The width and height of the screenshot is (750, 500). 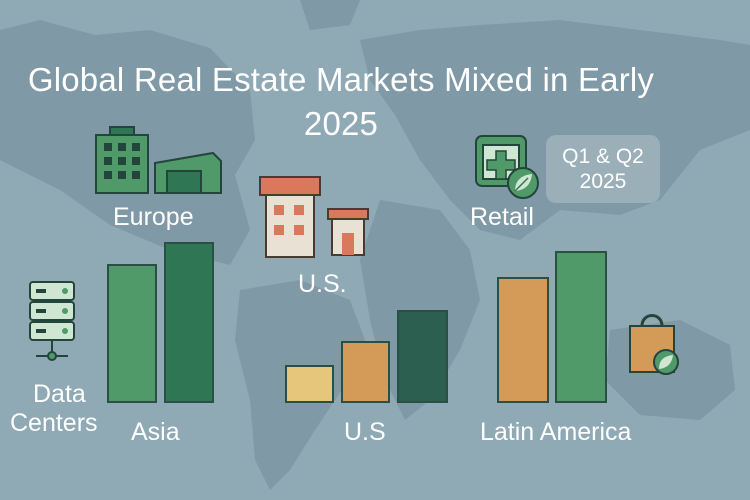 I want to click on small-house-icon, so click(x=348, y=232).